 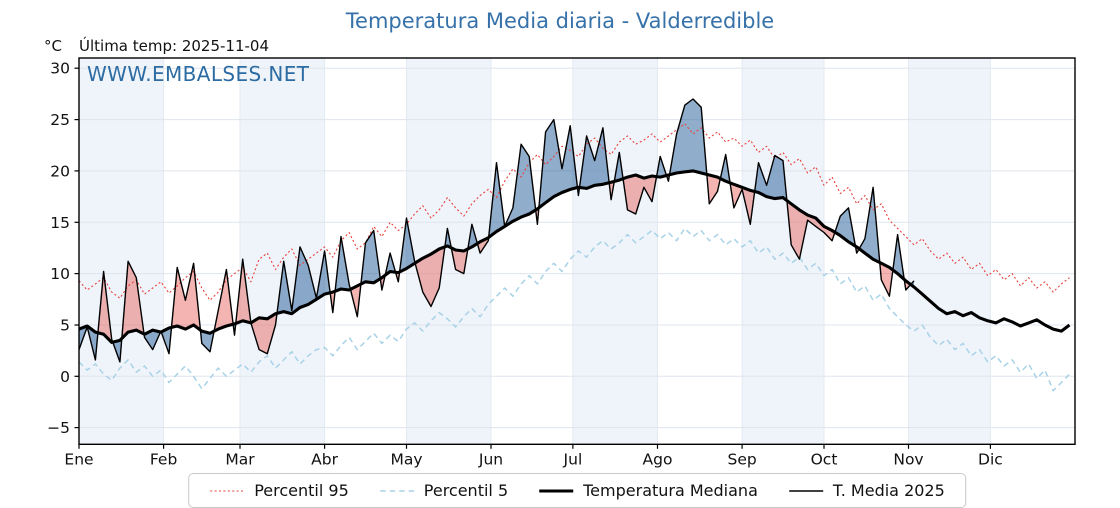 I want to click on y-axis-ticks: −5 0 5 10 15 20 25 30, so click(x=63, y=248).